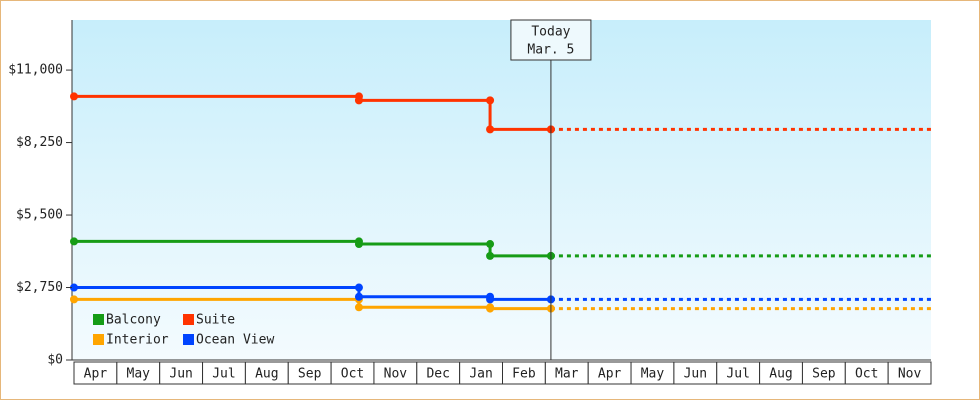 Image resolution: width=980 pixels, height=400 pixels. I want to click on y-tick-label: $5,500, so click(39, 215).